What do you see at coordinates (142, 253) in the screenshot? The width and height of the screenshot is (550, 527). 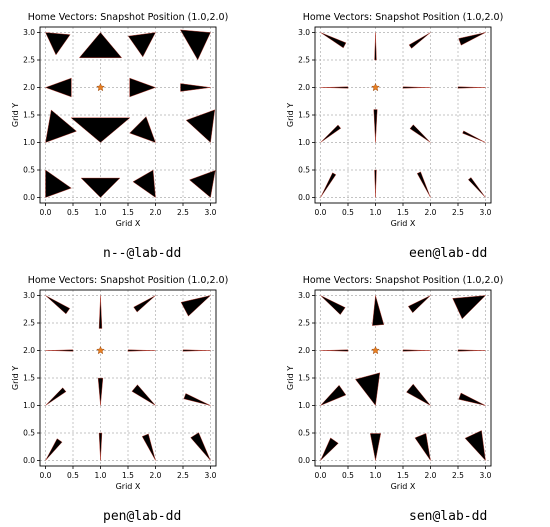 I see `caption-1: n--@lab-dd` at bounding box center [142, 253].